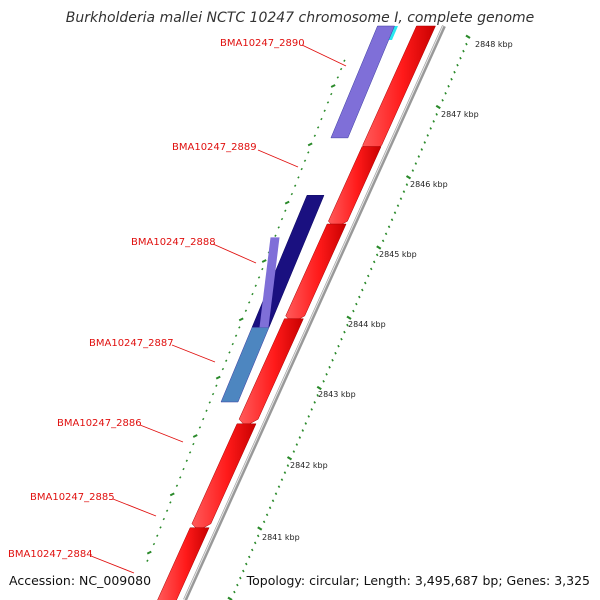 This screenshot has width=600, height=600. I want to click on accession-label: Accession:, so click(42, 580).